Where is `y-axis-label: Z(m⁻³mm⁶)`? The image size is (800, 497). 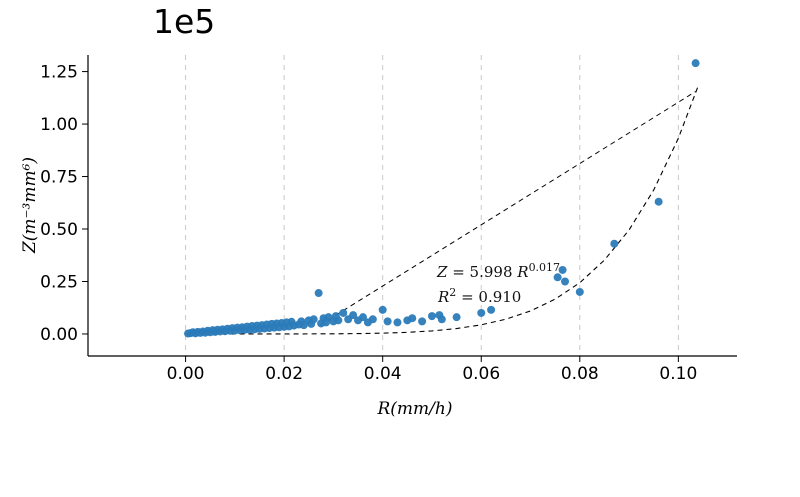 y-axis-label: Z(m⁻³mm⁶) is located at coordinates (30, 205).